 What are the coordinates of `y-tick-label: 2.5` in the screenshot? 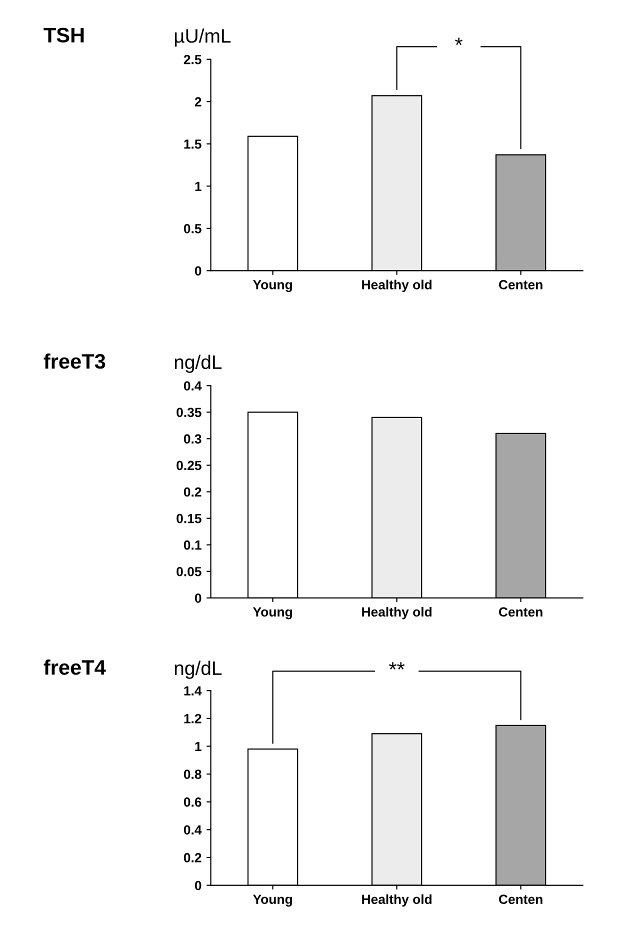 It's located at (193, 59).